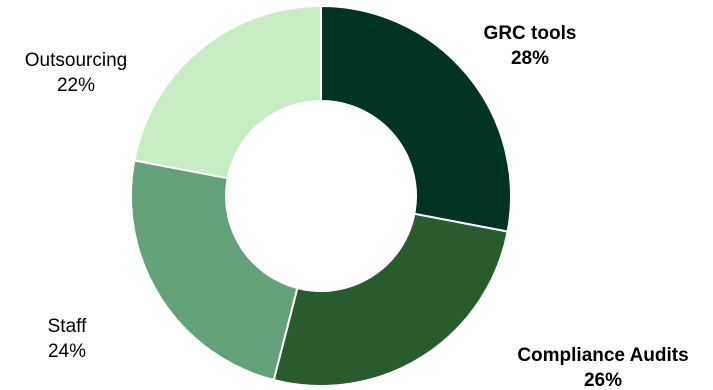 The width and height of the screenshot is (713, 390). Describe the element at coordinates (530, 58) in the screenshot. I see `slice-value-label: 28%` at that location.